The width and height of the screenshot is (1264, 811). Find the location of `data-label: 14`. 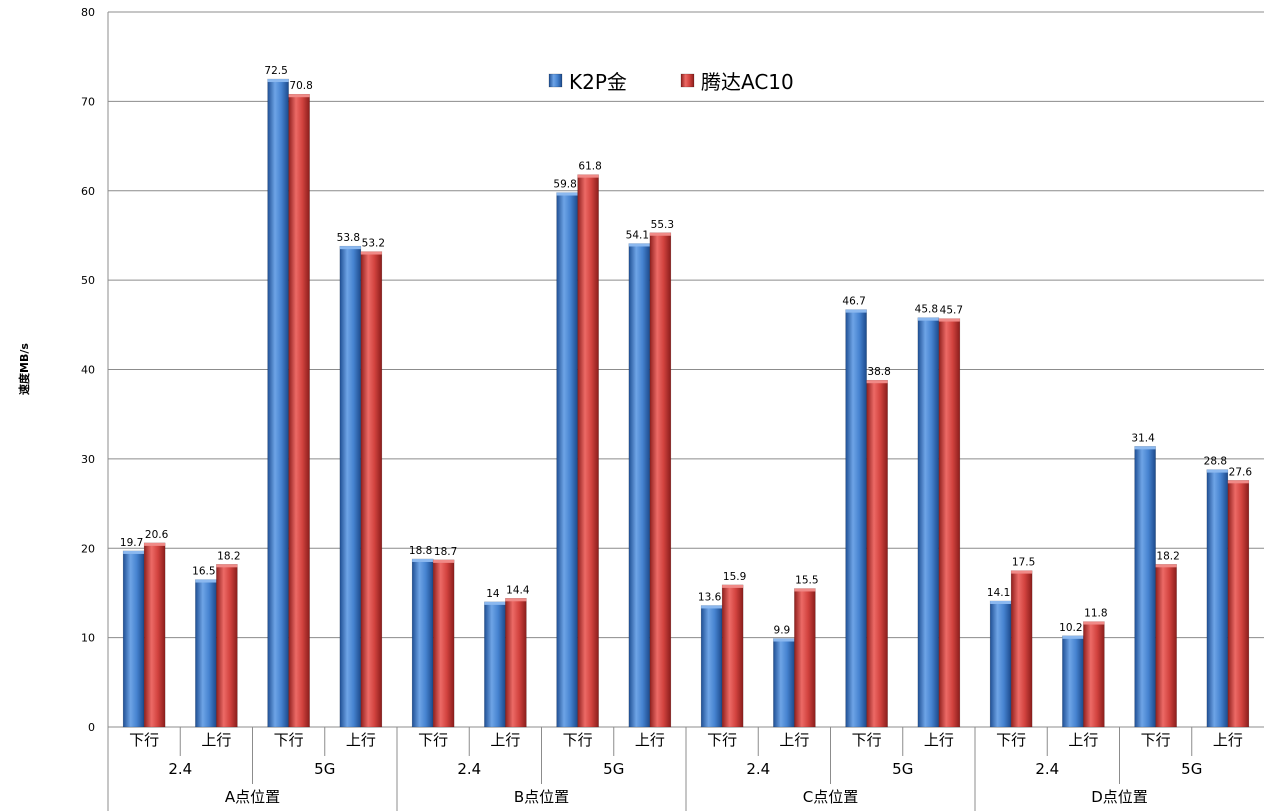

data-label: 14 is located at coordinates (493, 594).